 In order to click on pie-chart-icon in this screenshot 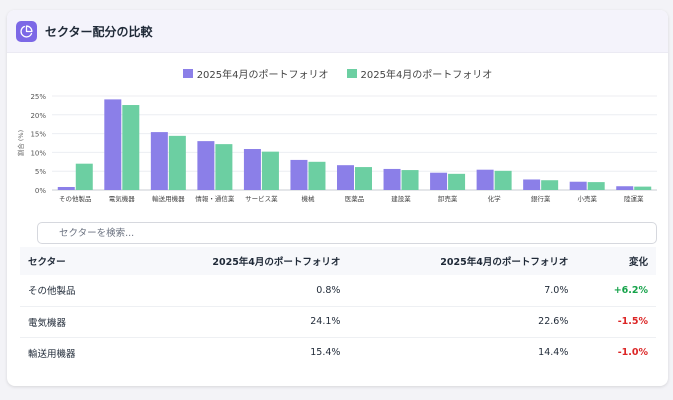, I will do `click(26, 31)`.